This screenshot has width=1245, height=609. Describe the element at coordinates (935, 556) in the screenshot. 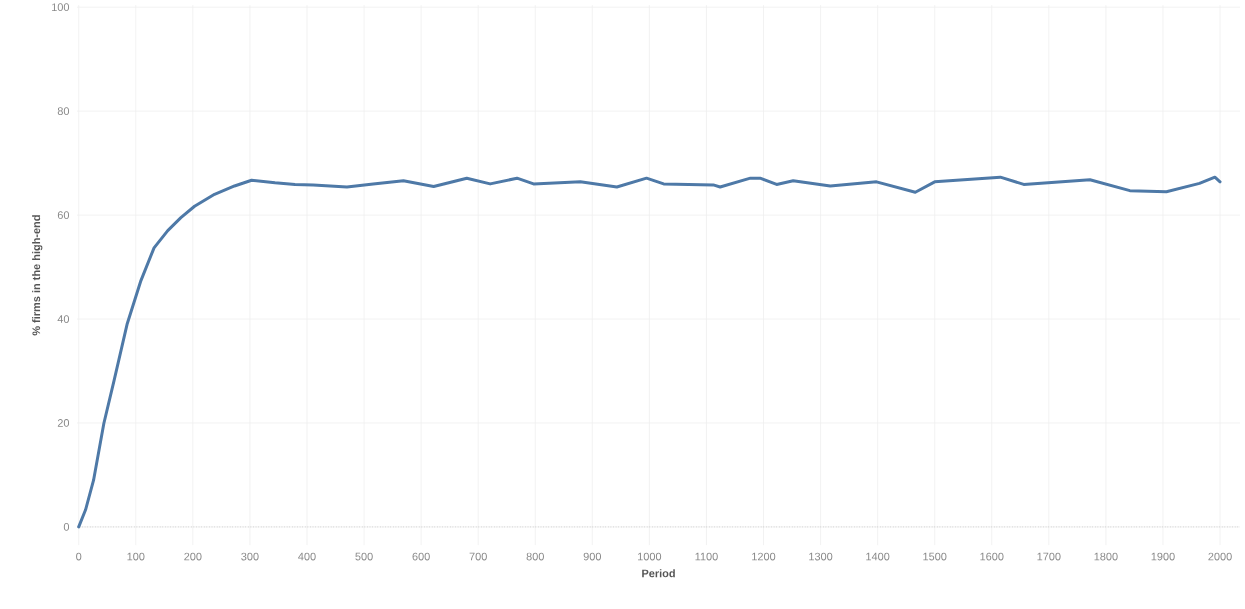

I see `x-tick-label: 1500` at that location.